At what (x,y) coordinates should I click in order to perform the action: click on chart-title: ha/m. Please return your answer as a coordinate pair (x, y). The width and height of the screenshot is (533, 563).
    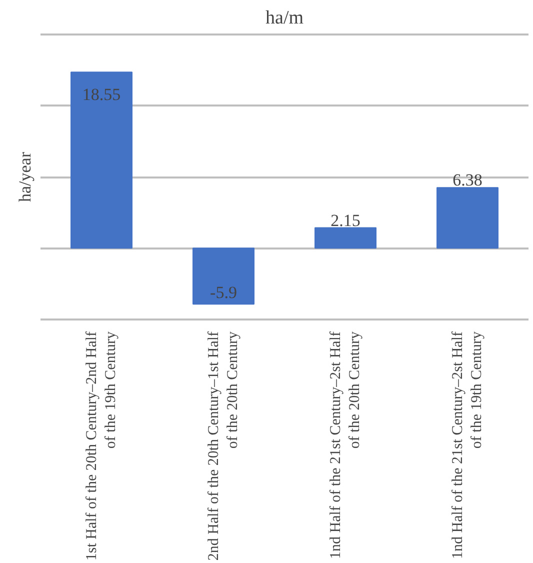
    Looking at the image, I should click on (285, 18).